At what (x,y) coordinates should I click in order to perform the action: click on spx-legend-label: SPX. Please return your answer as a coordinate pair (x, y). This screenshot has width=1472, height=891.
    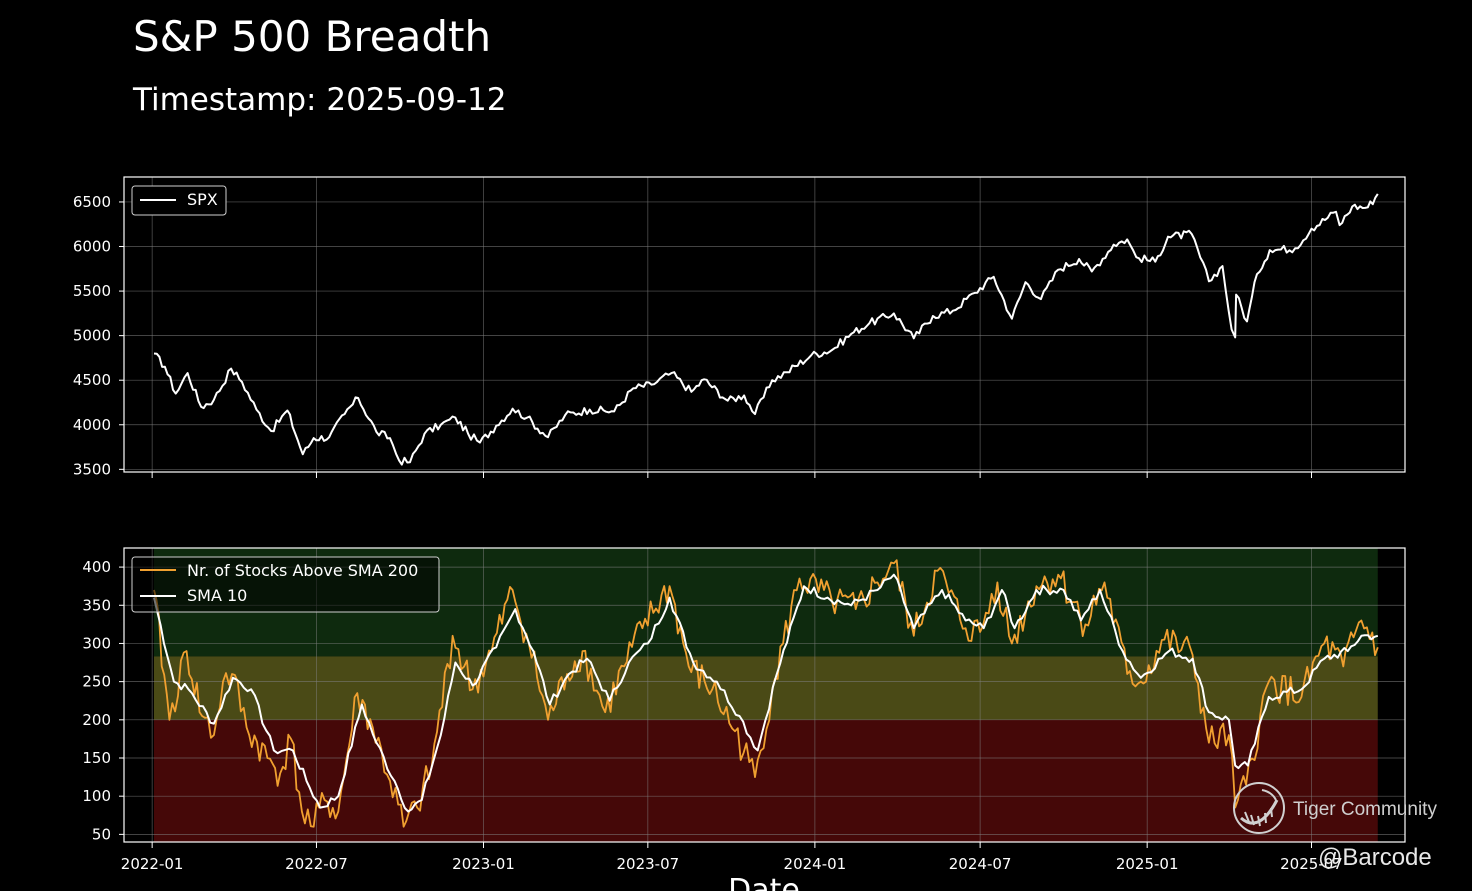
    Looking at the image, I should click on (202, 199).